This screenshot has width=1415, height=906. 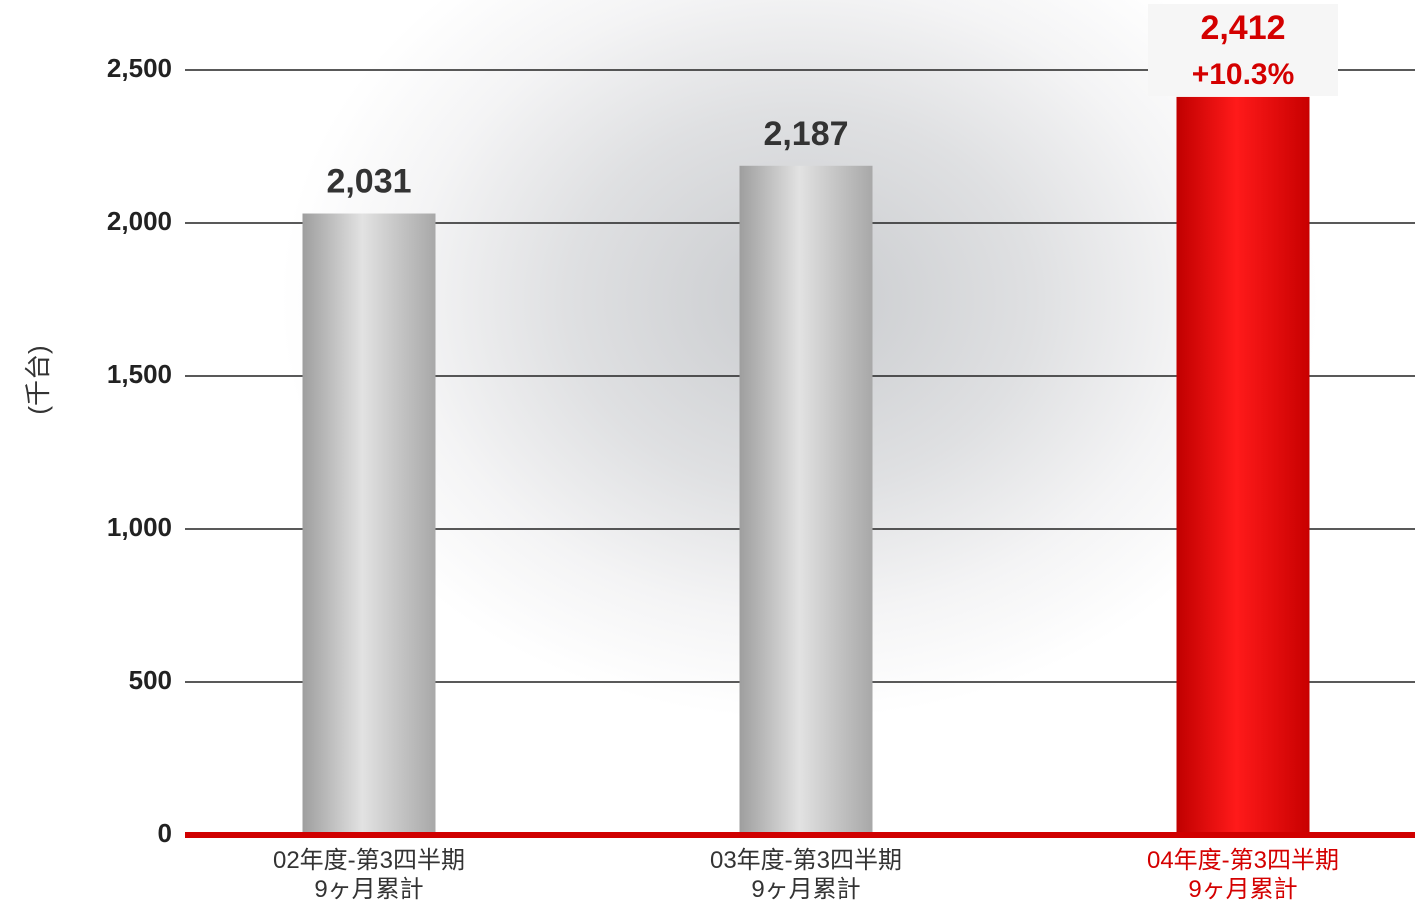 I want to click on y-tick-label: 2,000, so click(x=139, y=221).